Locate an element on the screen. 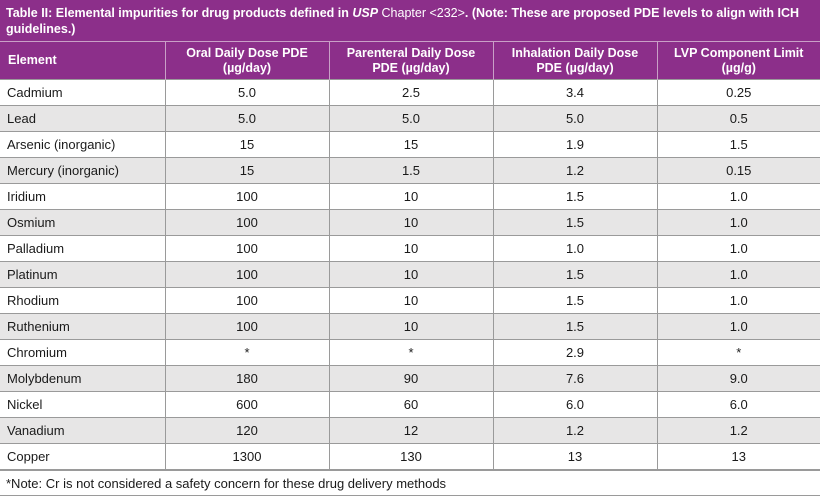 Image resolution: width=820 pixels, height=497 pixels. table-row: Chromium * * 2.9 * is located at coordinates (410, 352).